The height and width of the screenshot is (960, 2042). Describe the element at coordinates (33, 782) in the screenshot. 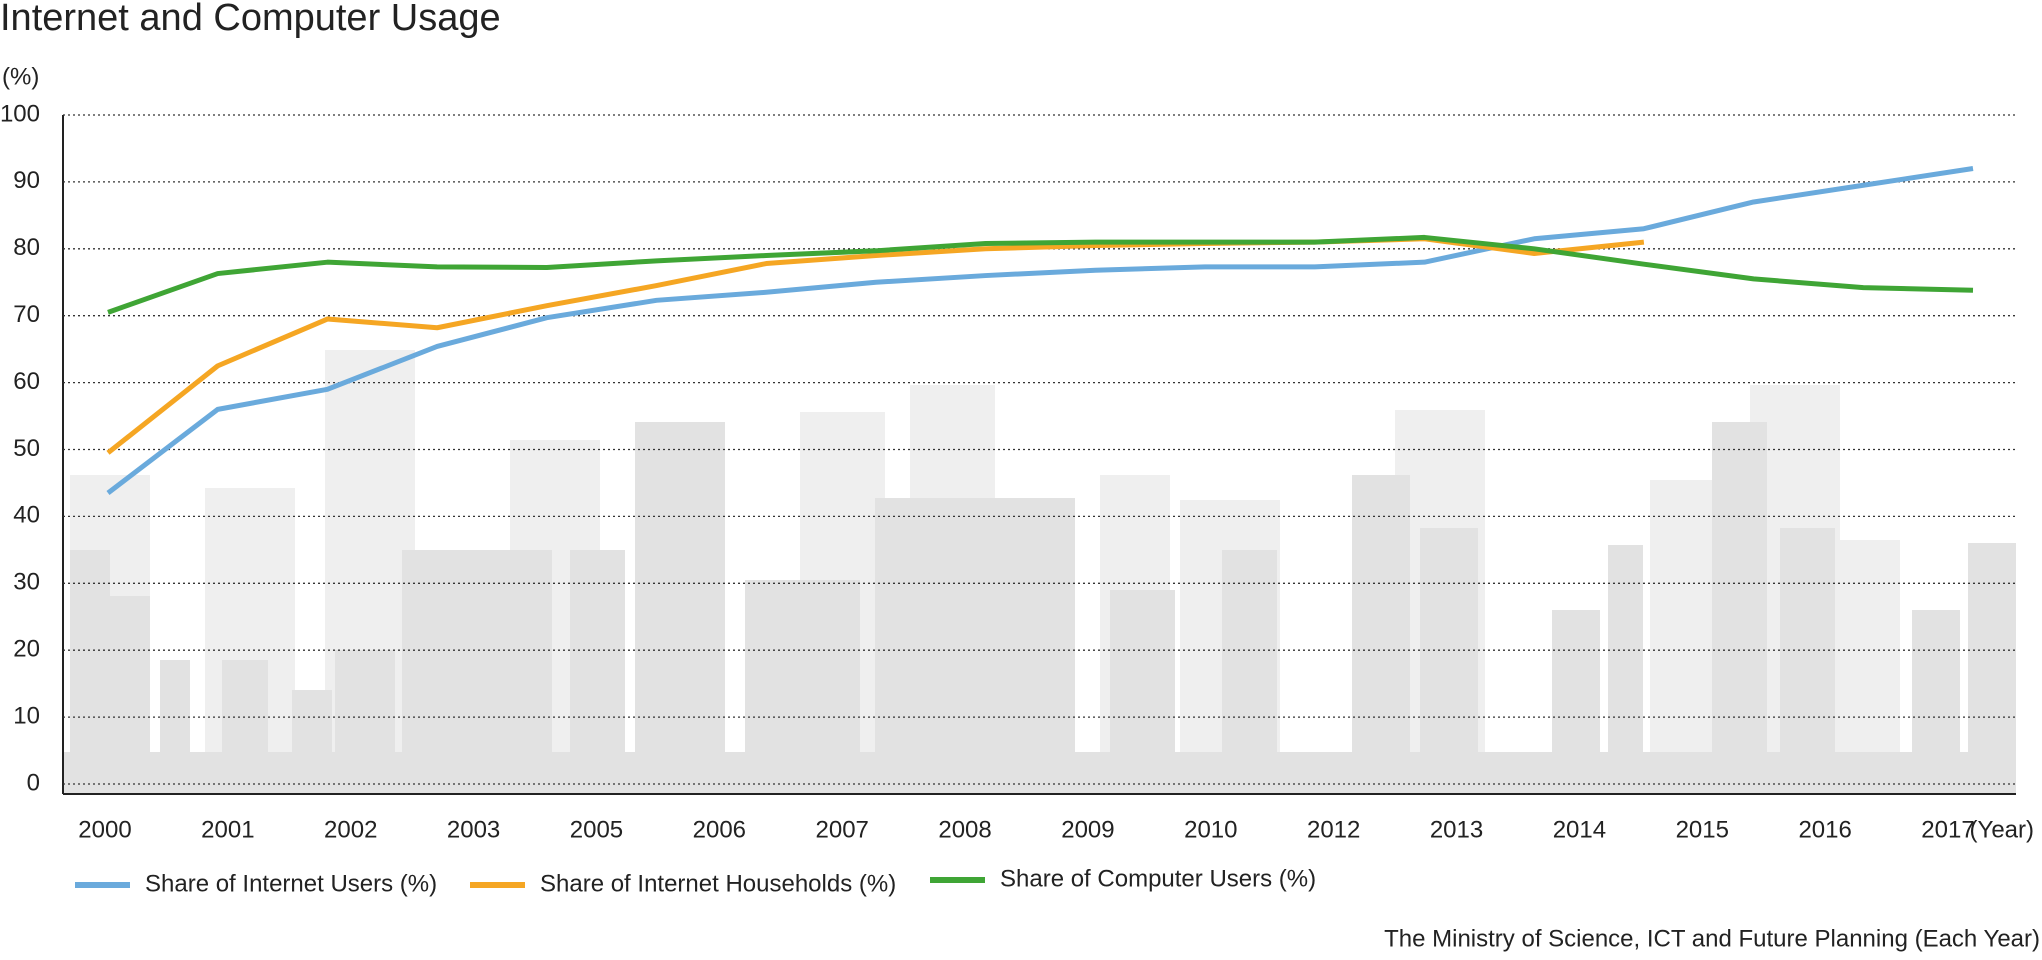

I see `y-tick-label: 0` at that location.